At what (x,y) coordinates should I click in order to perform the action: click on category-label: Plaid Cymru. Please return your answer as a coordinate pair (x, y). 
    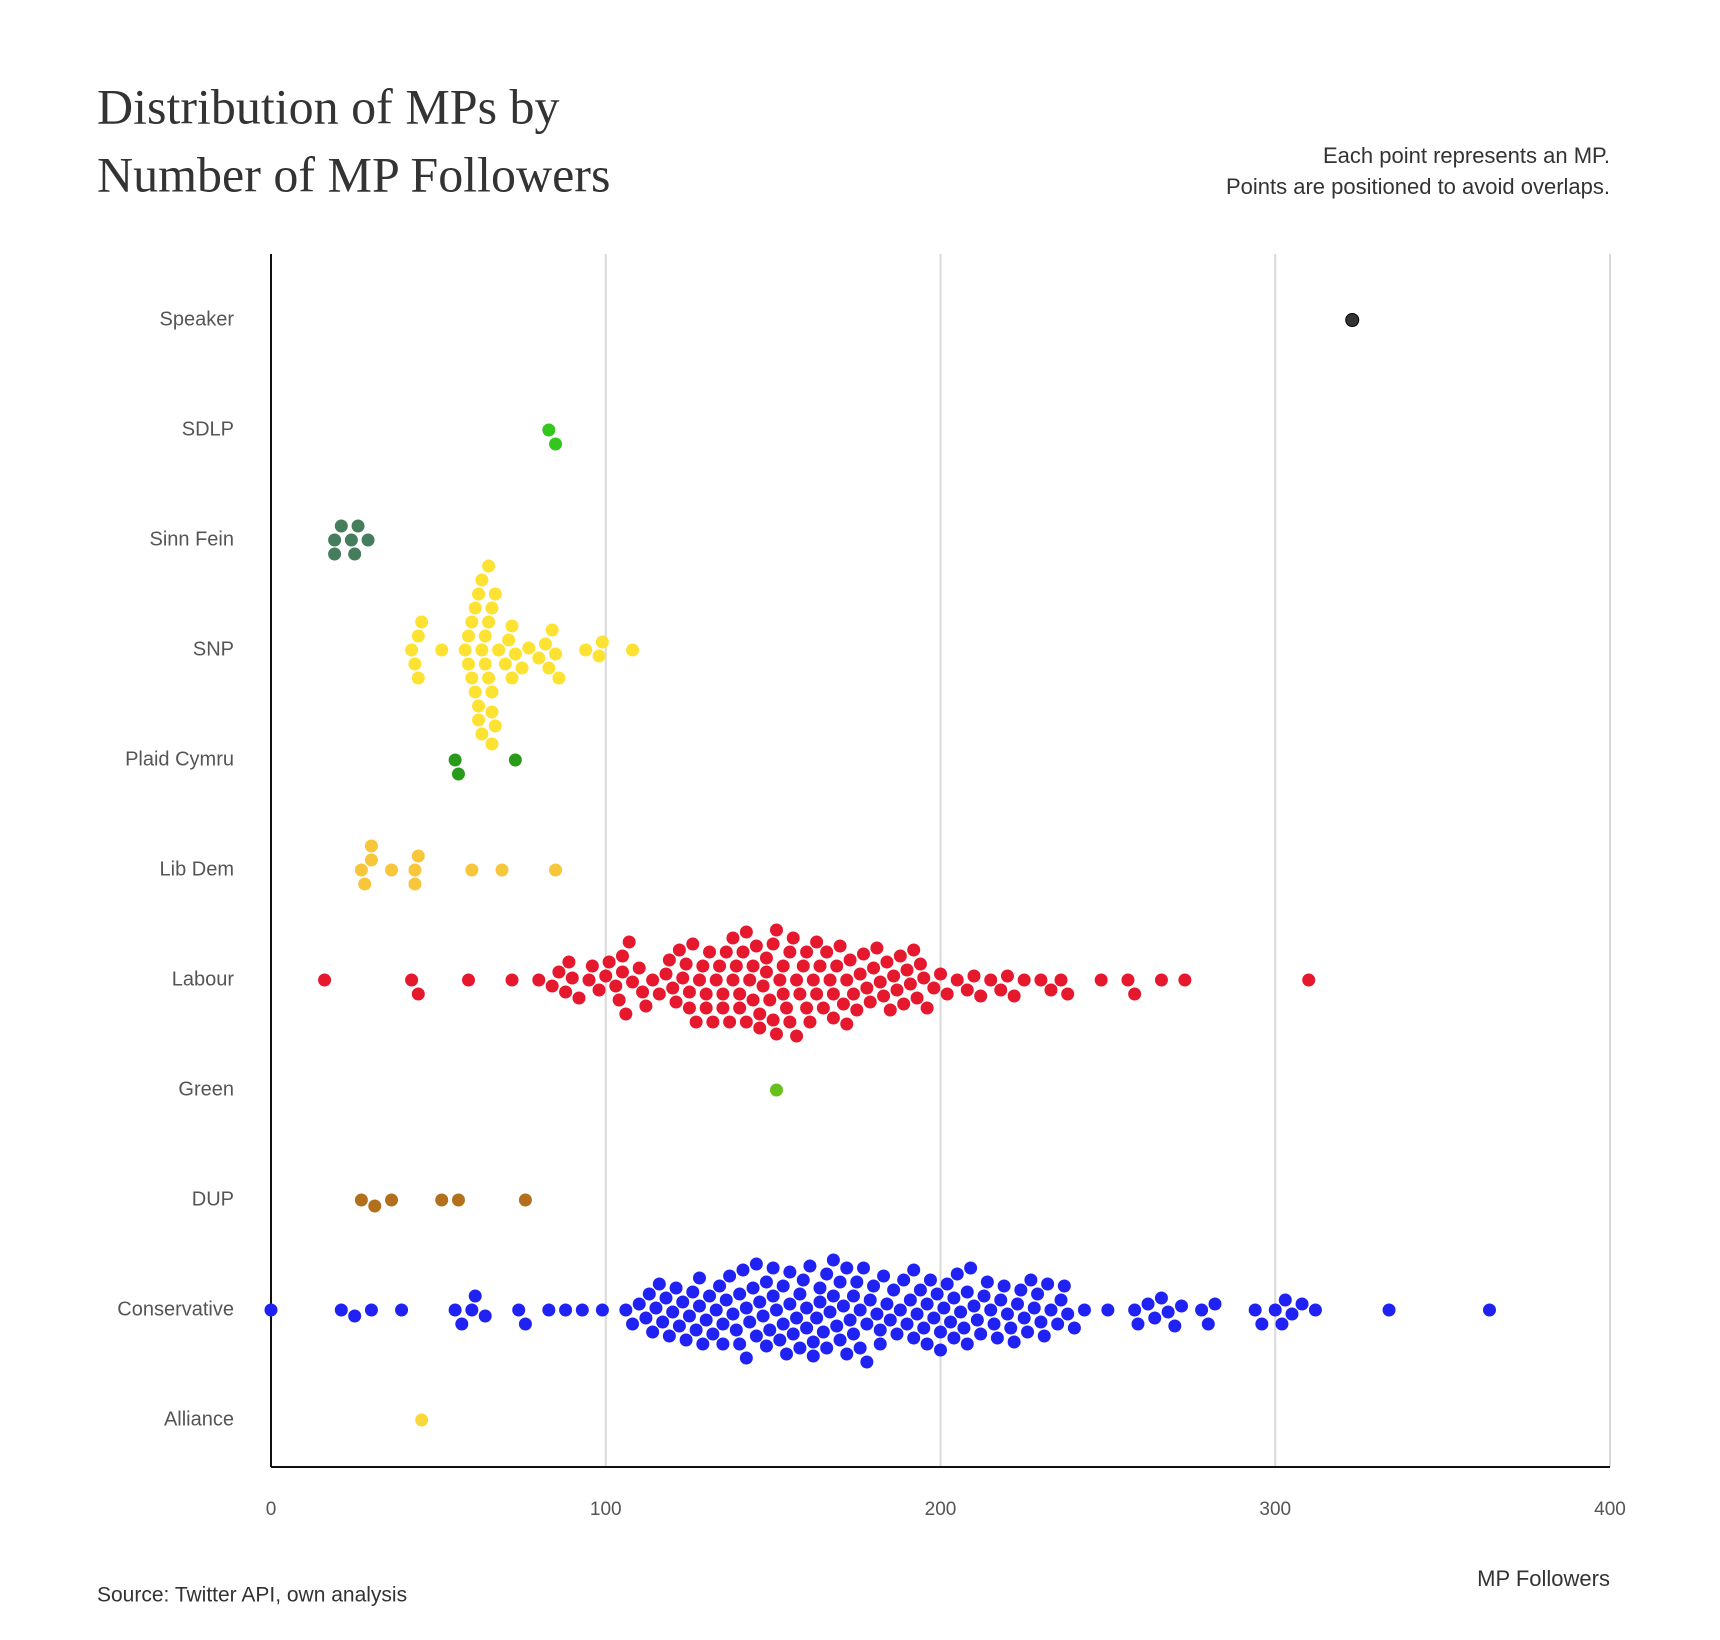
    Looking at the image, I should click on (179, 759).